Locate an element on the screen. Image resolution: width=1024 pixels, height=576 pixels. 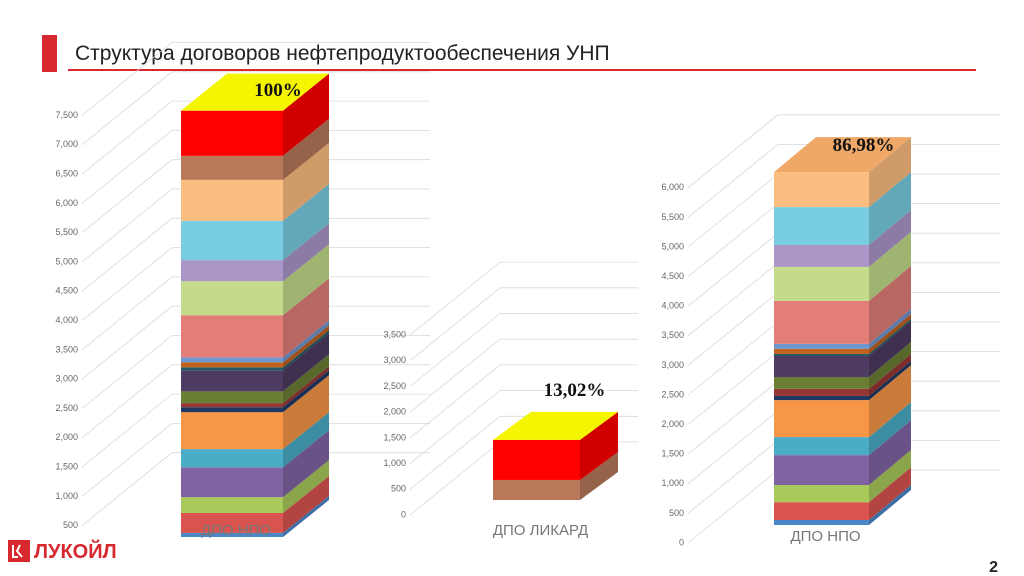
y-tick-label: 7,500 is located at coordinates (66, 115).